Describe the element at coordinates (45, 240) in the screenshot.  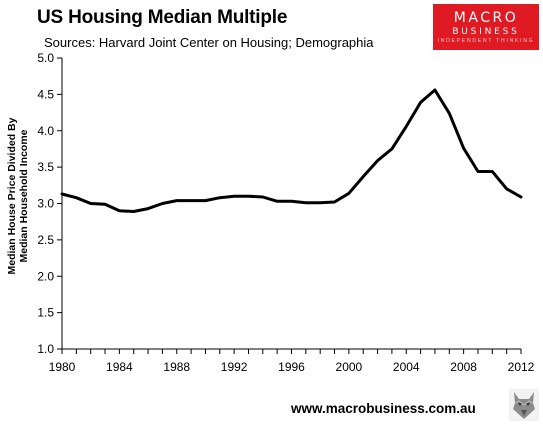
I see `y-tick-label: 2.5` at that location.